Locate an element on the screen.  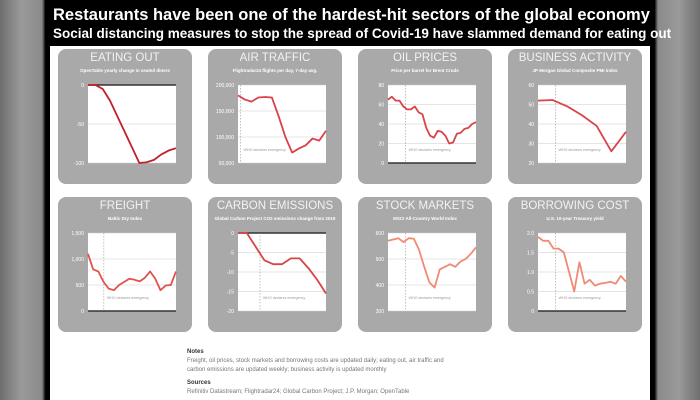
y-tick-label: -50 is located at coordinates (80, 125).